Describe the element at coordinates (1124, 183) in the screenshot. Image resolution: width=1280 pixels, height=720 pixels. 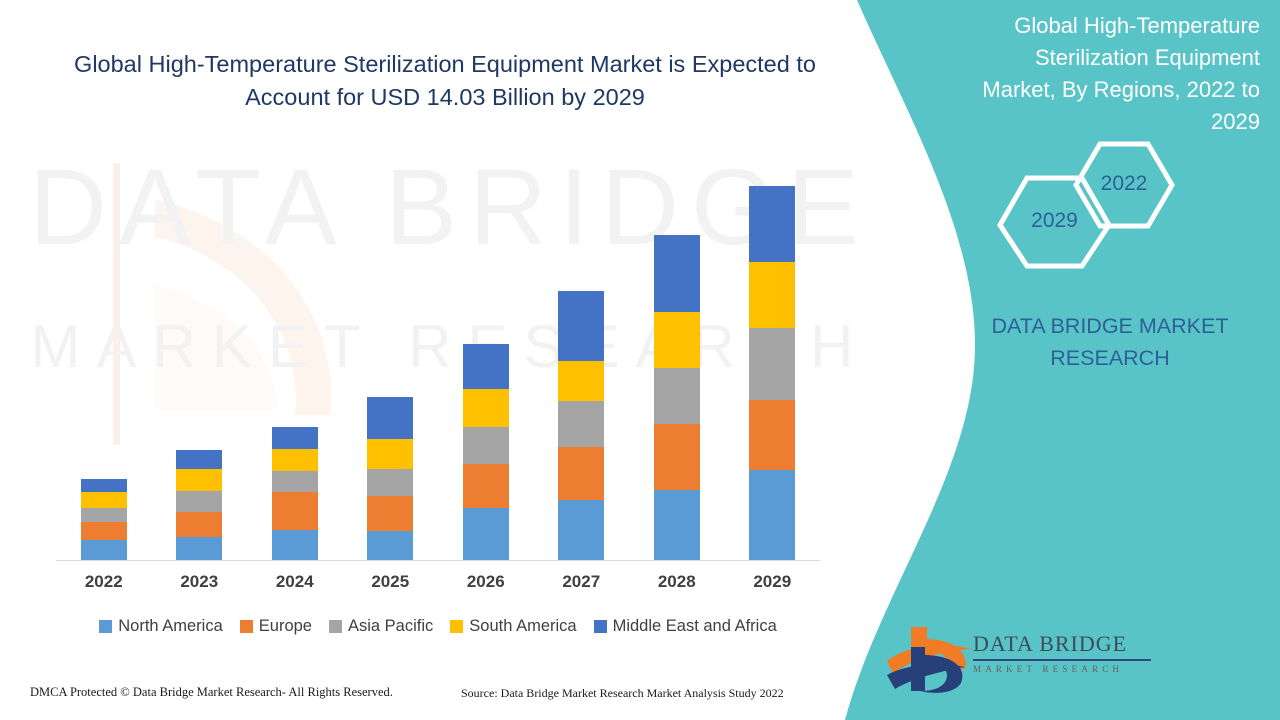
I see `hexagon-label-2022: 2022` at that location.